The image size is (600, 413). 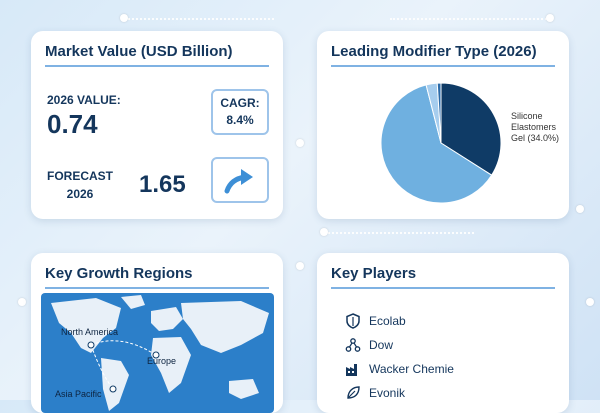 I want to click on player-item: Ecolab, so click(x=375, y=321).